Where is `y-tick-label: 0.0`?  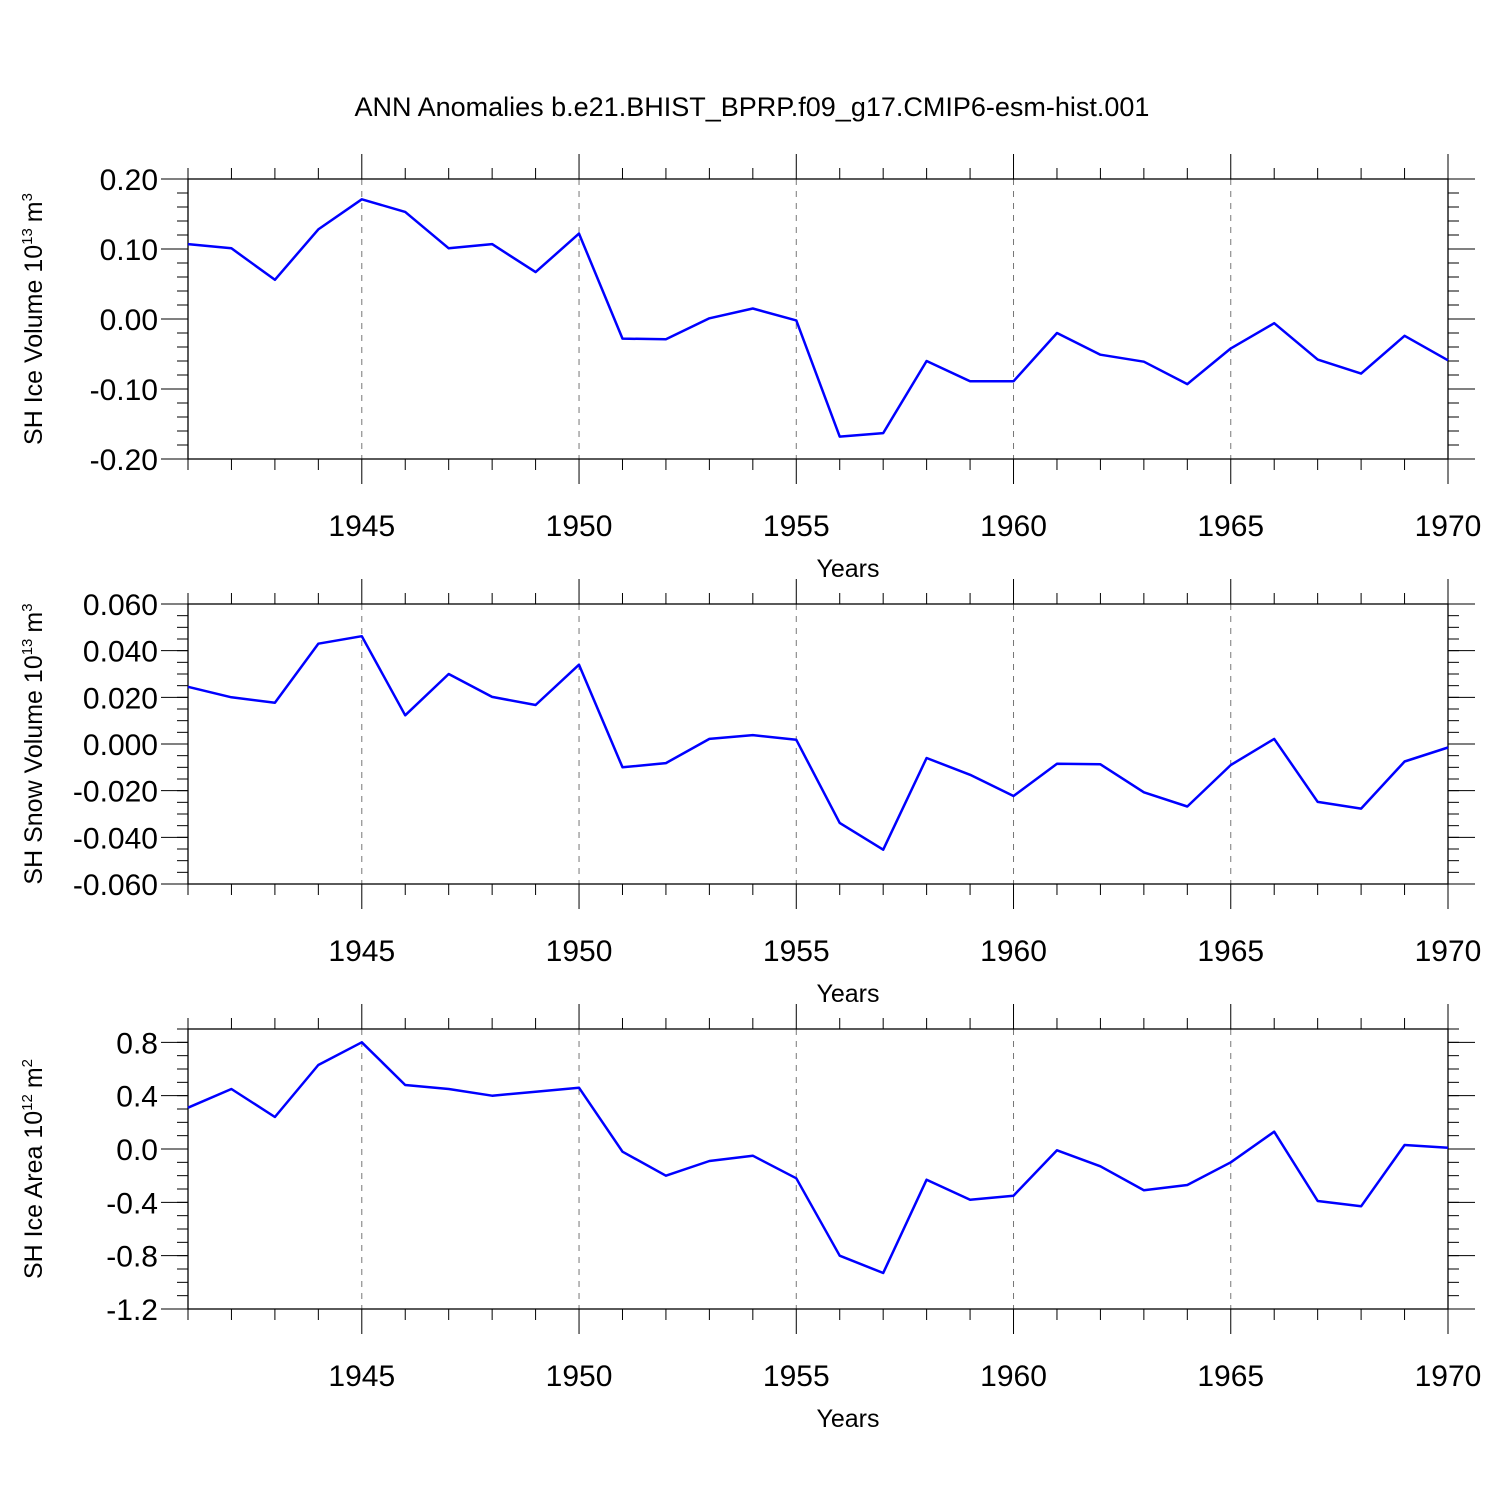
y-tick-label: 0.0 is located at coordinates (137, 1150).